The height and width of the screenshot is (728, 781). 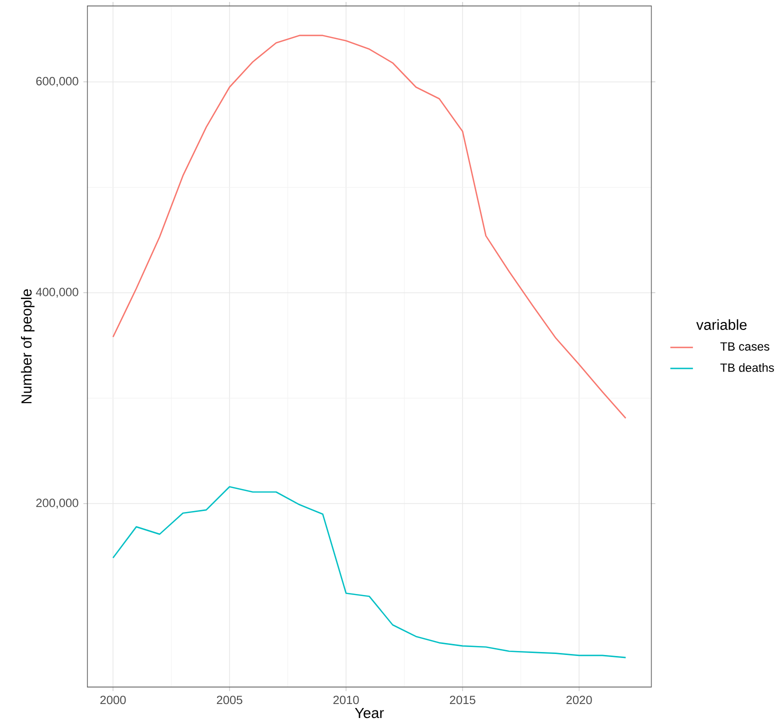 What do you see at coordinates (369, 713) in the screenshot?
I see `x-axis-title: Year` at bounding box center [369, 713].